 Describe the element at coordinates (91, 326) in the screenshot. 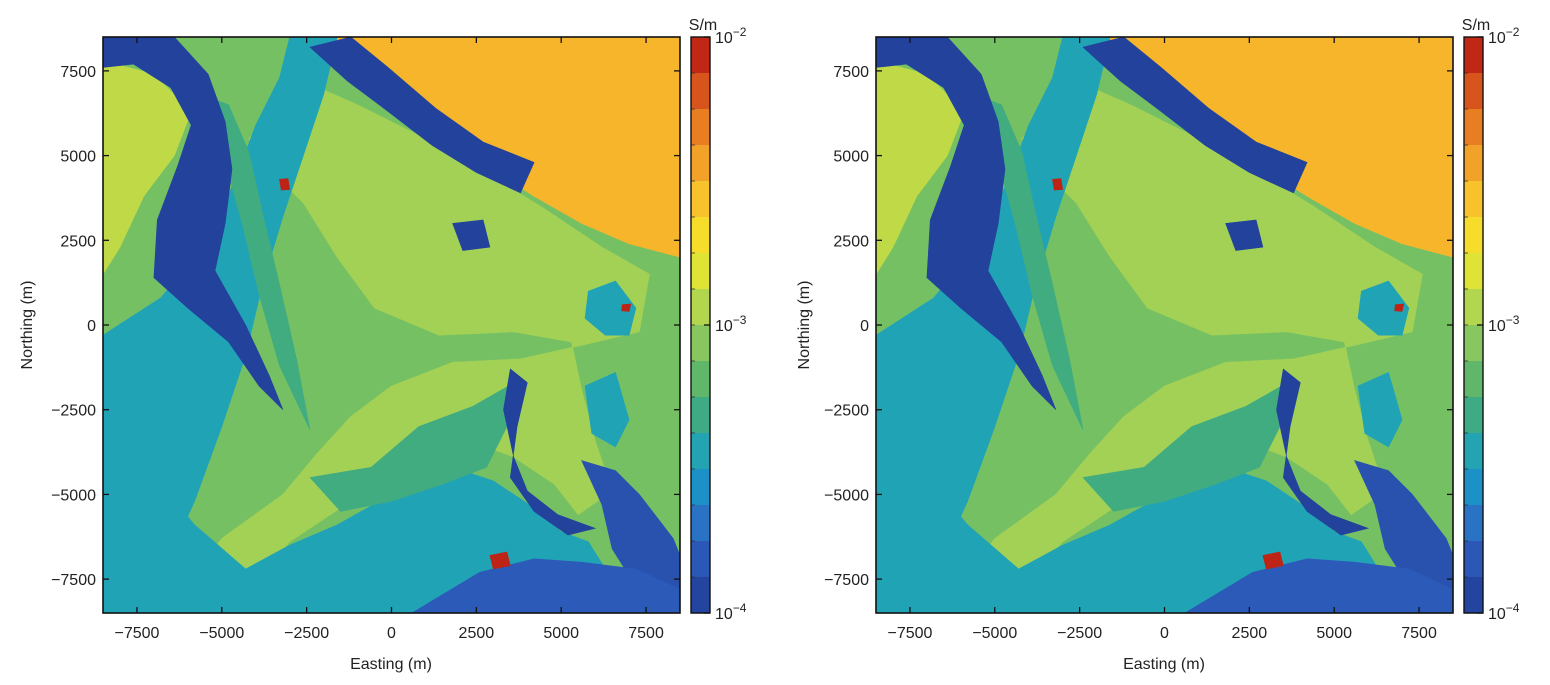

I see `y-tick-label: 0` at that location.